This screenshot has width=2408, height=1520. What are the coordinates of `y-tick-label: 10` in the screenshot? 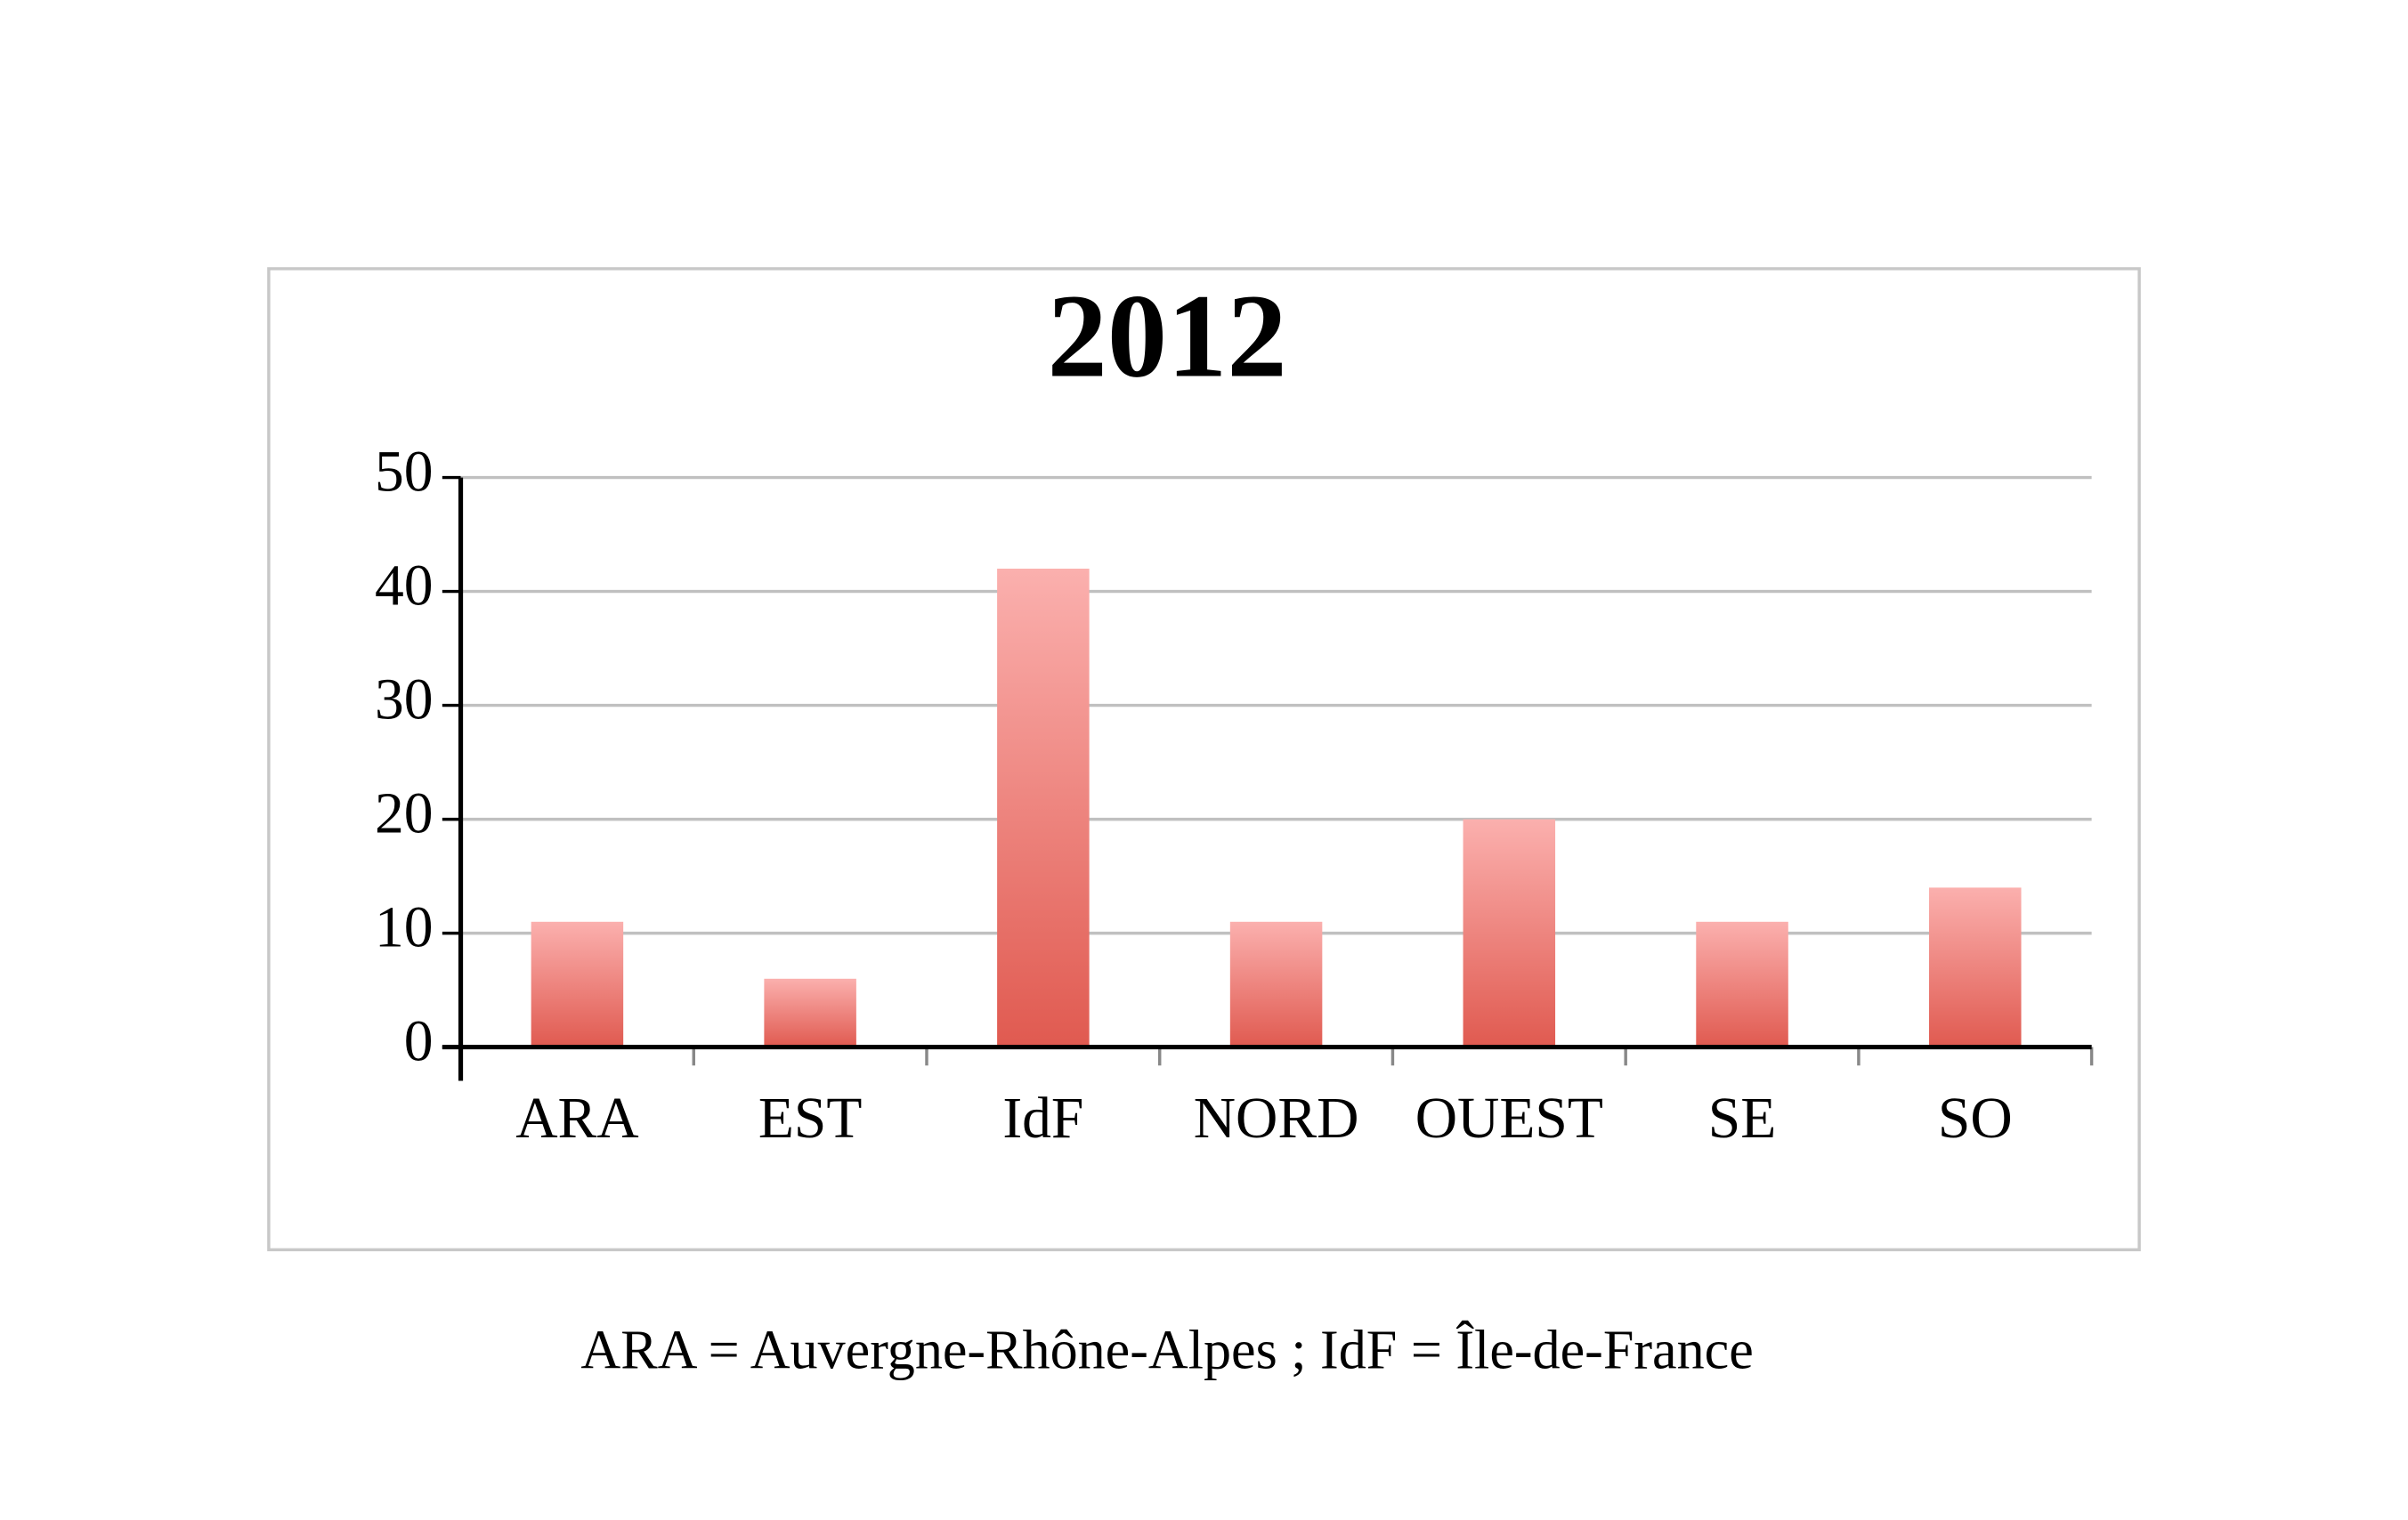 It's located at (404, 928).